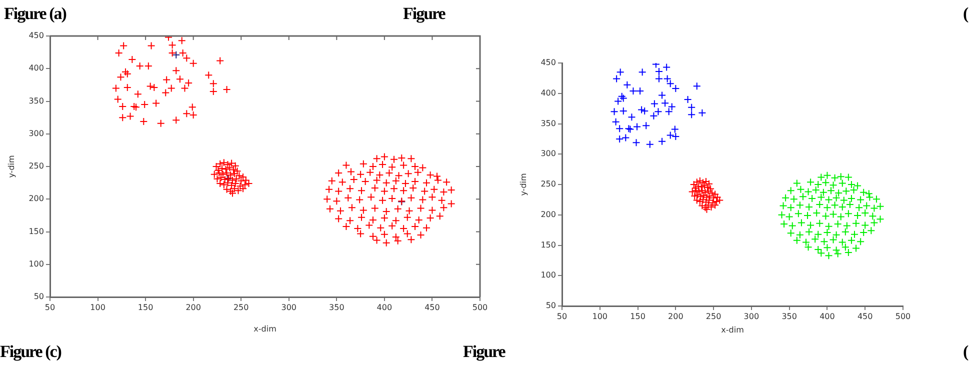  Describe the element at coordinates (548, 214) in the screenshot. I see `y-tick-label: 200` at that location.